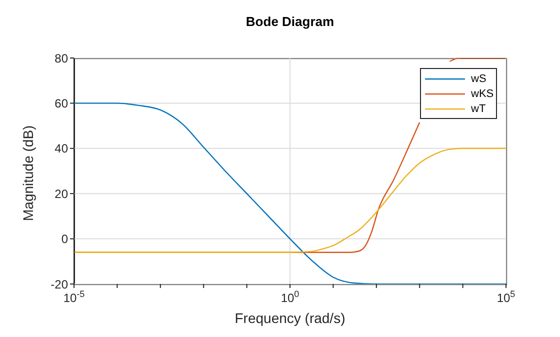 The width and height of the screenshot is (560, 337). What do you see at coordinates (478, 78) in the screenshot?
I see `legend-label: wS` at bounding box center [478, 78].